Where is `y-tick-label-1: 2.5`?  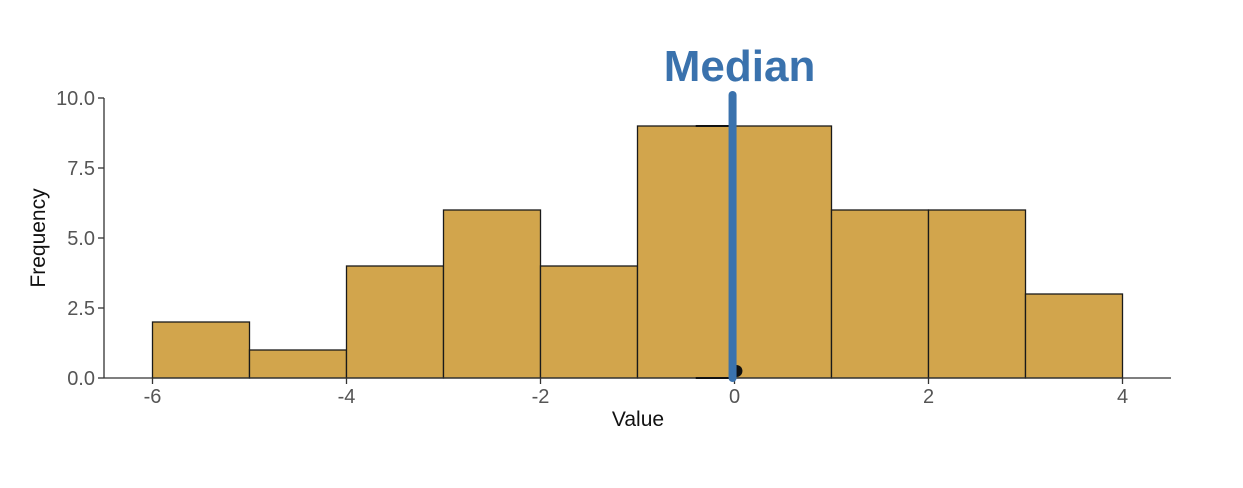 y-tick-label-1: 2.5 is located at coordinates (81, 309).